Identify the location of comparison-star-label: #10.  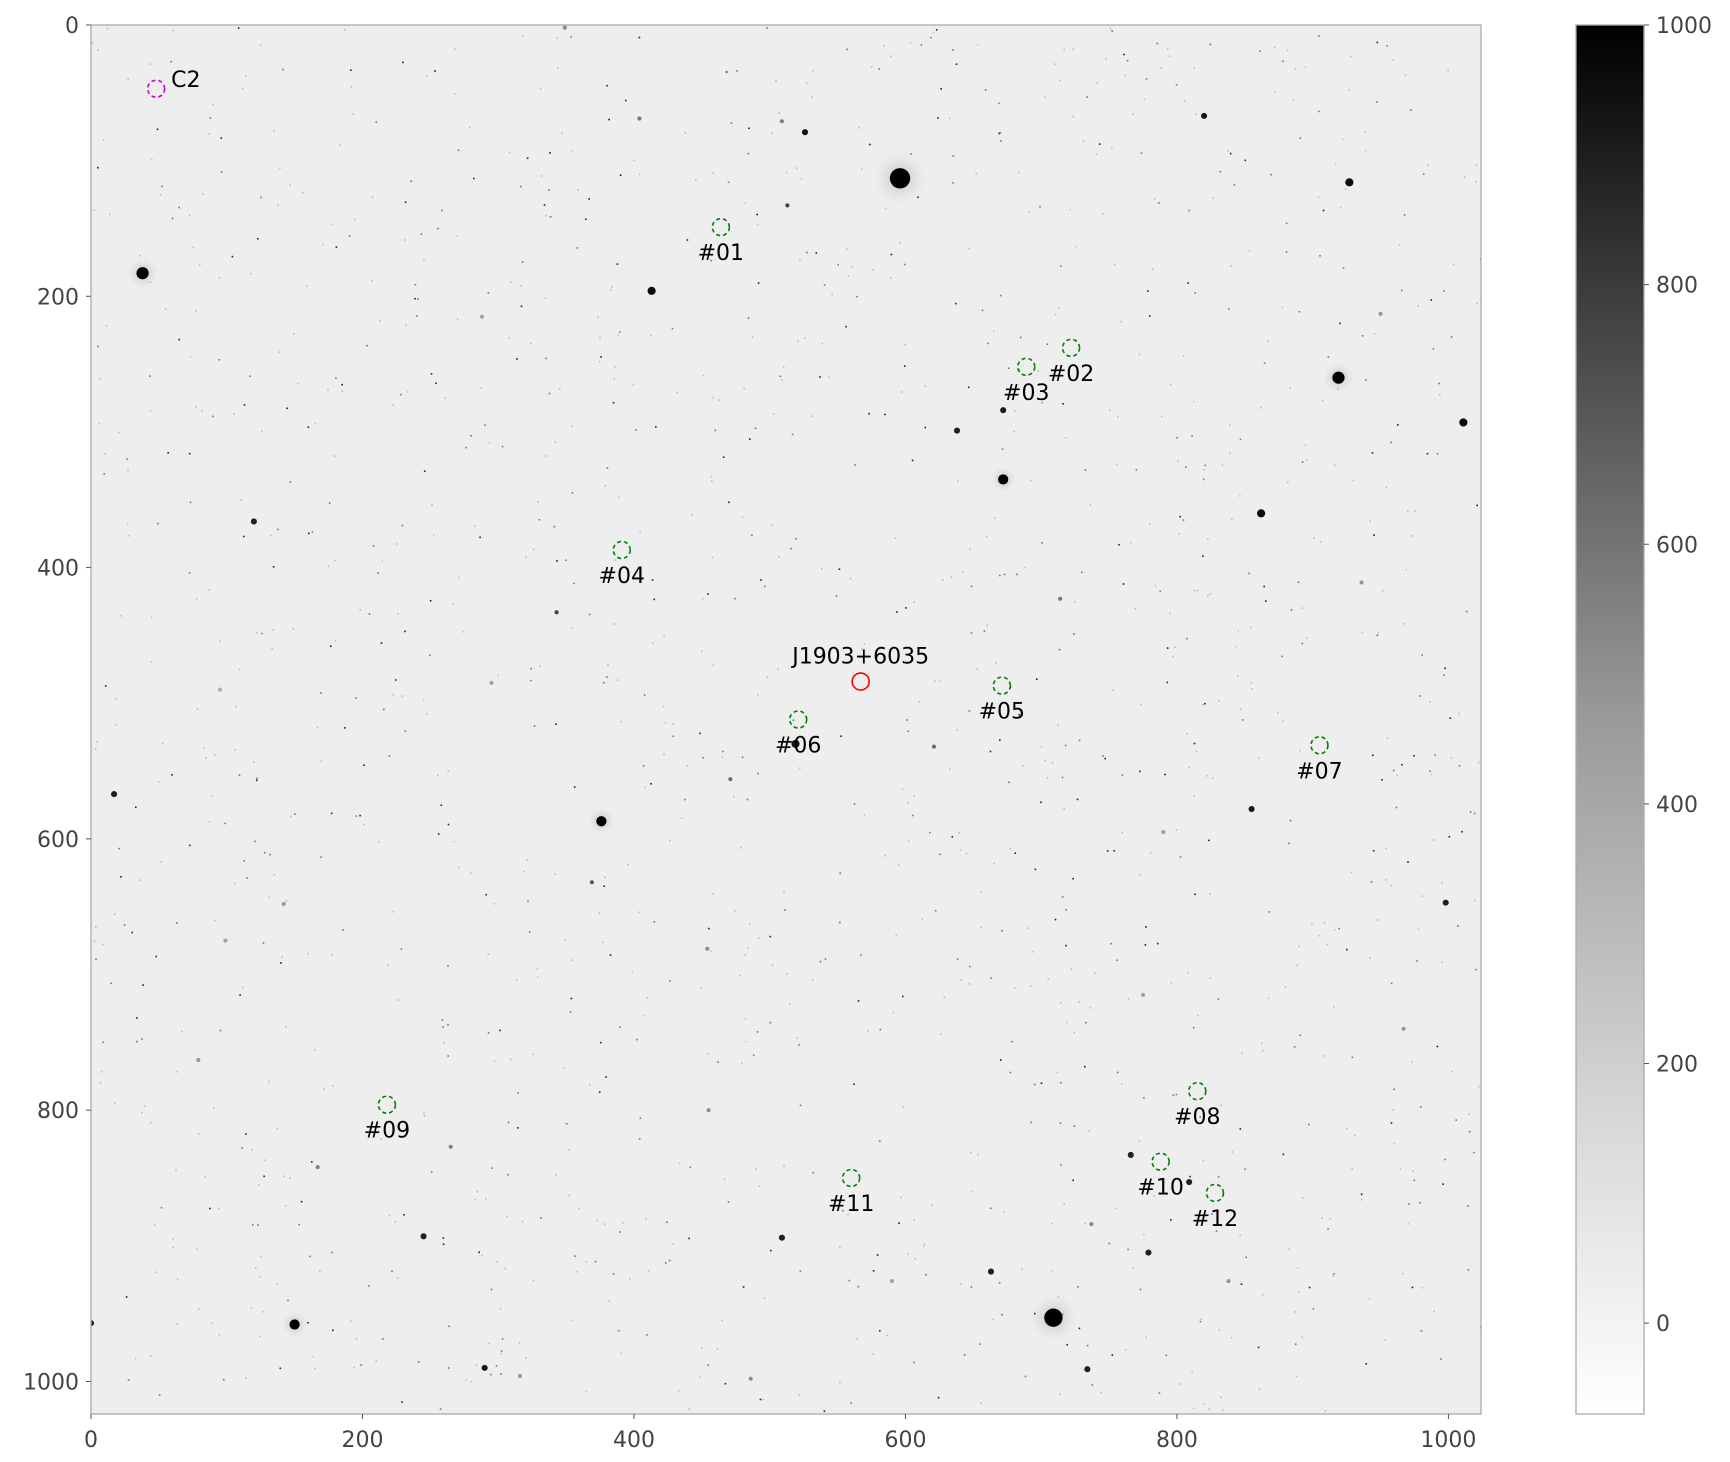
(1160, 1188).